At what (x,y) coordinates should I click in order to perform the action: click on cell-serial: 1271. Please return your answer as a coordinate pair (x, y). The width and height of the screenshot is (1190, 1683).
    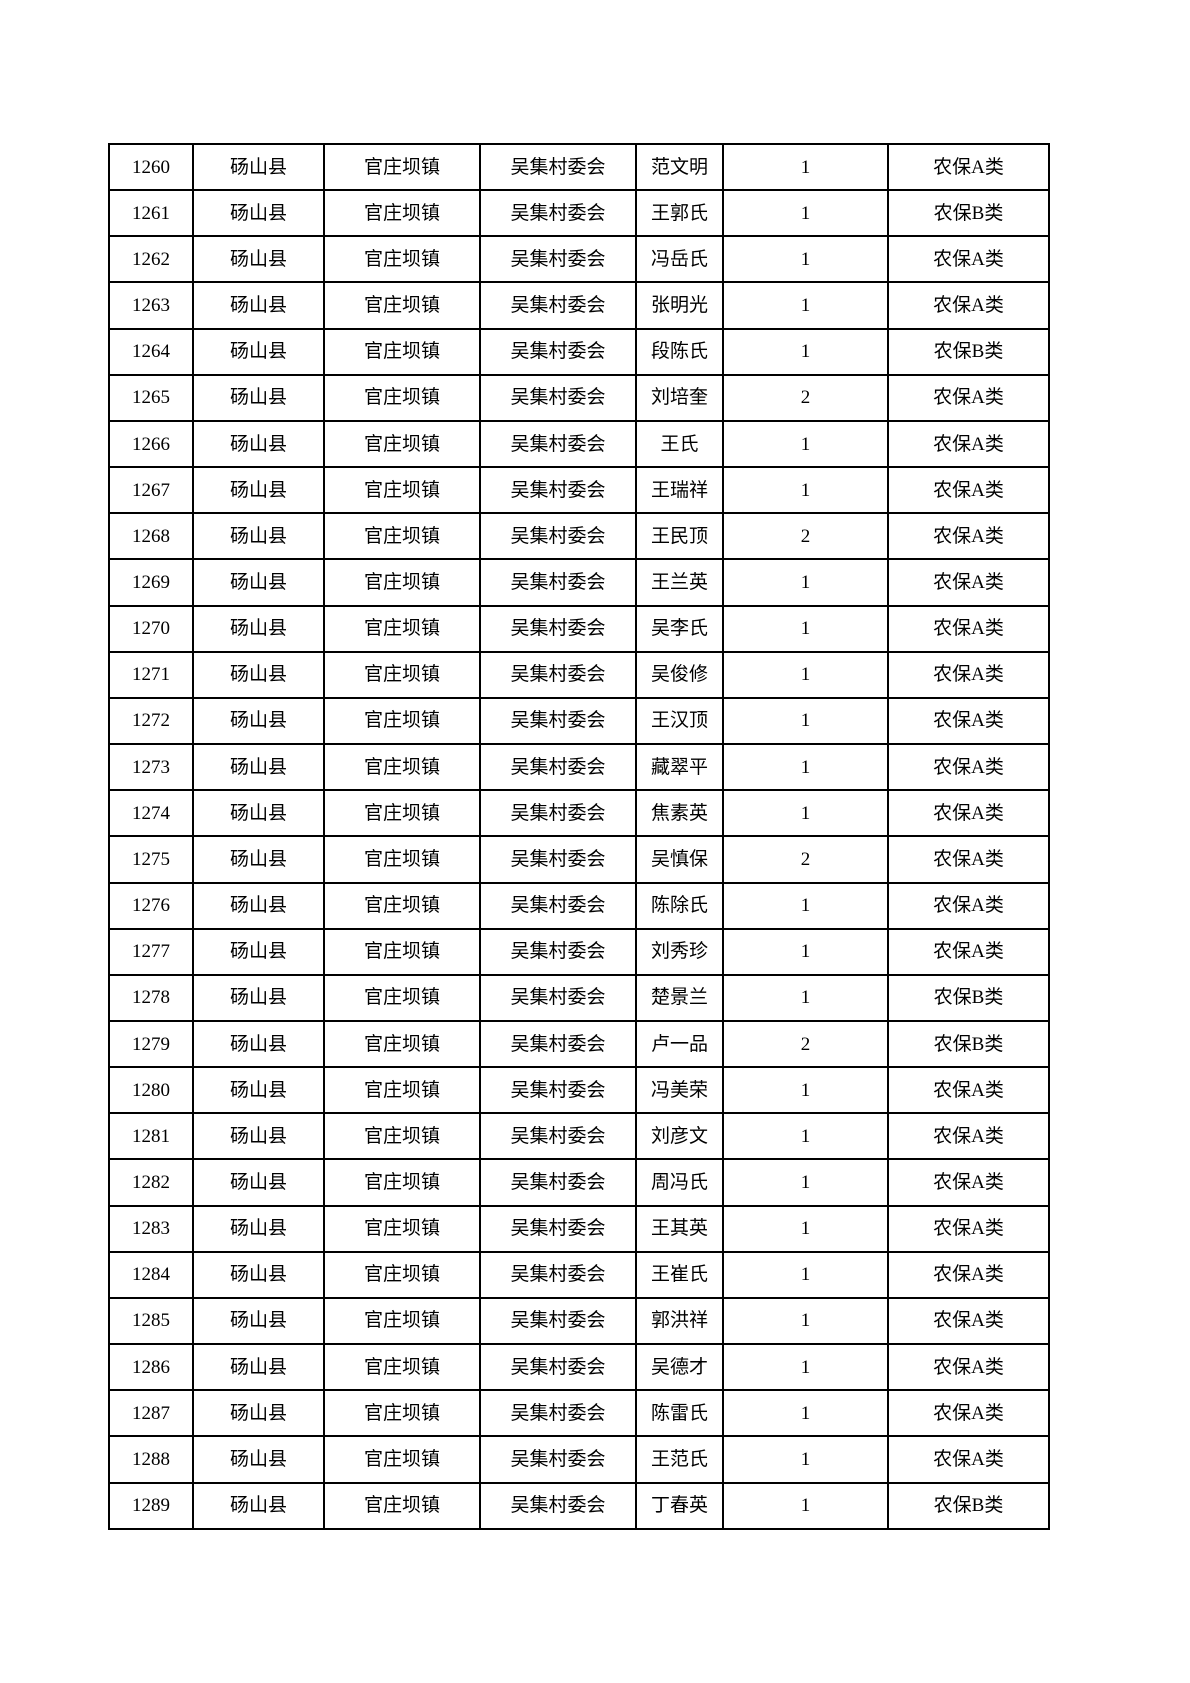
    Looking at the image, I should click on (151, 674).